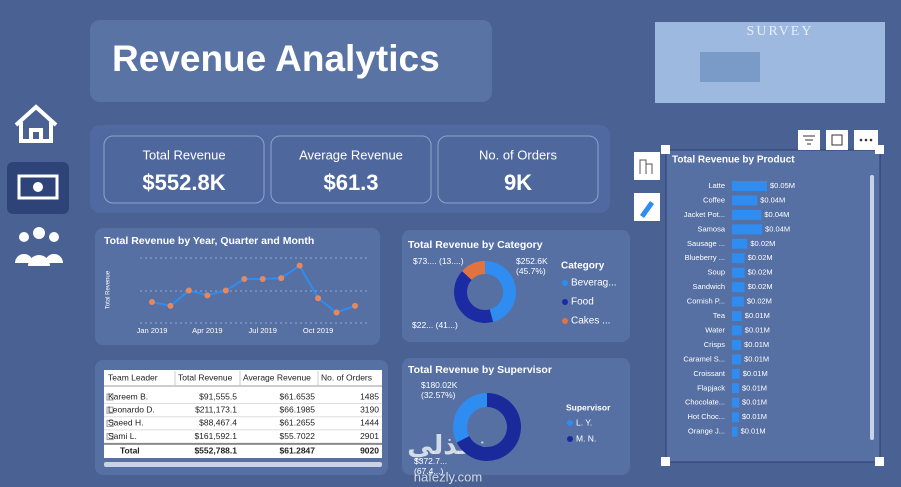  What do you see at coordinates (582, 302) in the screenshot?
I see `legend-label: Food` at bounding box center [582, 302].